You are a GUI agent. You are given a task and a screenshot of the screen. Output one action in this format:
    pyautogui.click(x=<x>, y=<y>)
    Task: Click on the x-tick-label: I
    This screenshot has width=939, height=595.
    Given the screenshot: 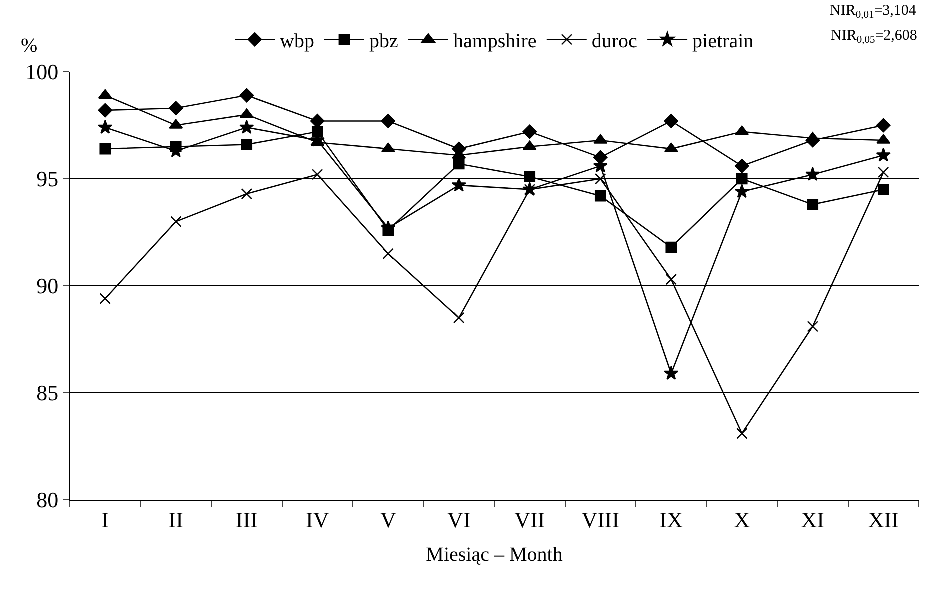 What is the action you would take?
    pyautogui.click(x=106, y=519)
    